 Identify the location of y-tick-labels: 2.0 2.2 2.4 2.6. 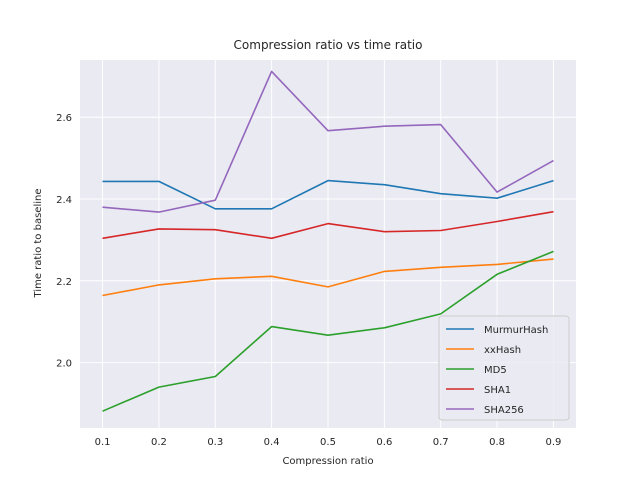
(64, 241).